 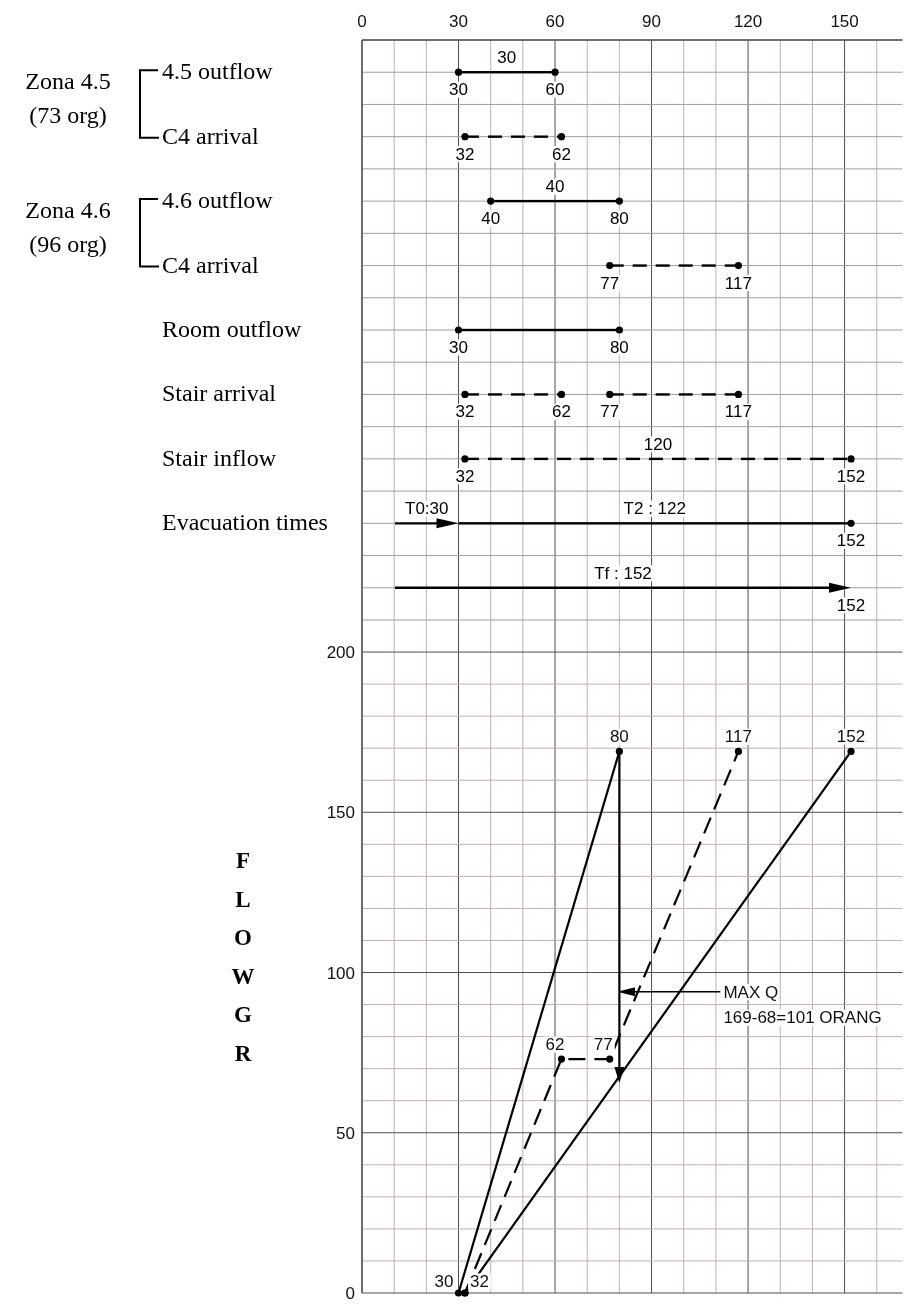 What do you see at coordinates (603, 1045) in the screenshot?
I see `annotation: 77` at bounding box center [603, 1045].